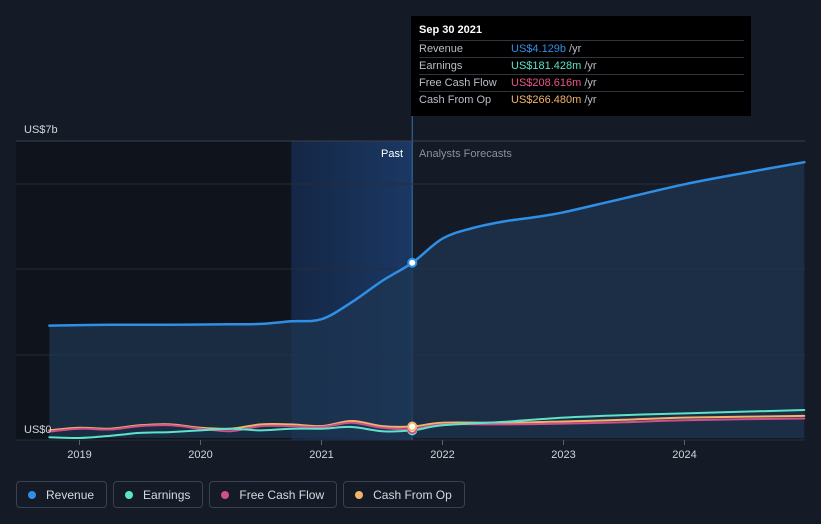 This screenshot has height=524, width=821. I want to click on marker-revenue, so click(412, 262).